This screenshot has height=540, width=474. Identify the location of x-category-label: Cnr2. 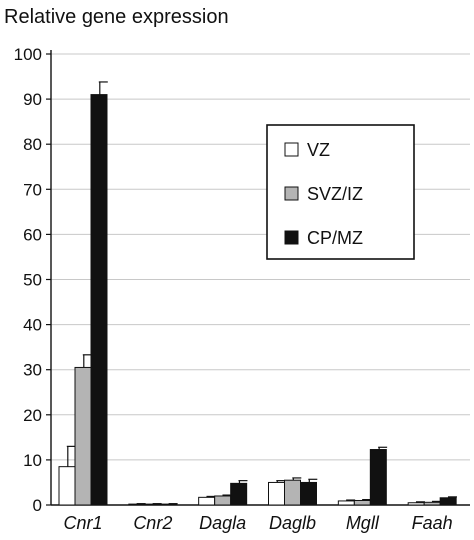
(152, 523).